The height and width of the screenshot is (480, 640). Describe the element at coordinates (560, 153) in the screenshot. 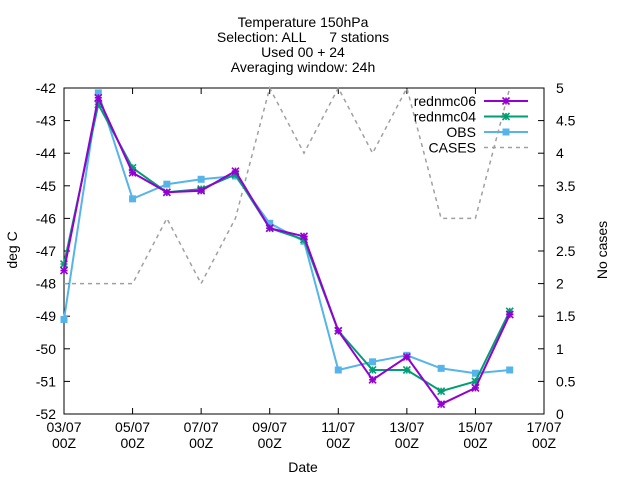

I see `y2-tick-label: 4` at that location.